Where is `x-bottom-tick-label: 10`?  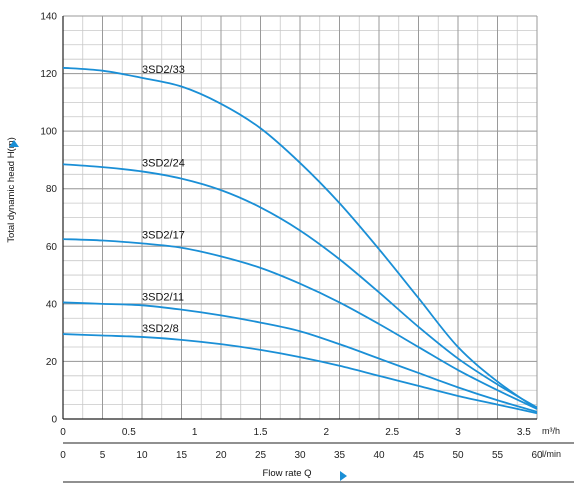
x-bottom-tick-label: 10 is located at coordinates (142, 455).